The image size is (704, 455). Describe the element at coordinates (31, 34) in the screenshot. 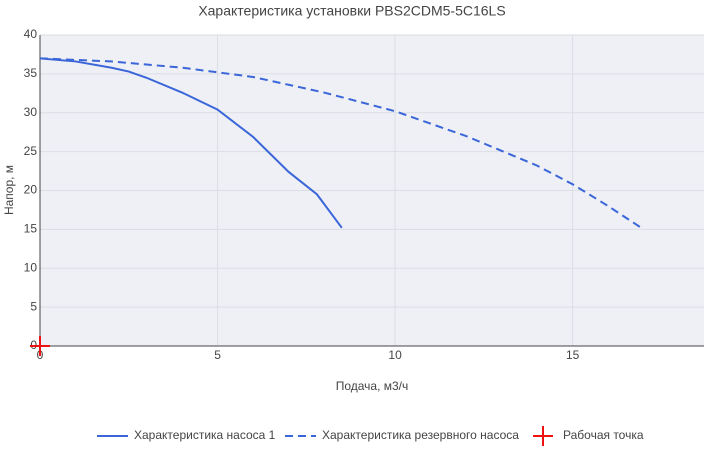

I see `y-tick-label: 40` at that location.